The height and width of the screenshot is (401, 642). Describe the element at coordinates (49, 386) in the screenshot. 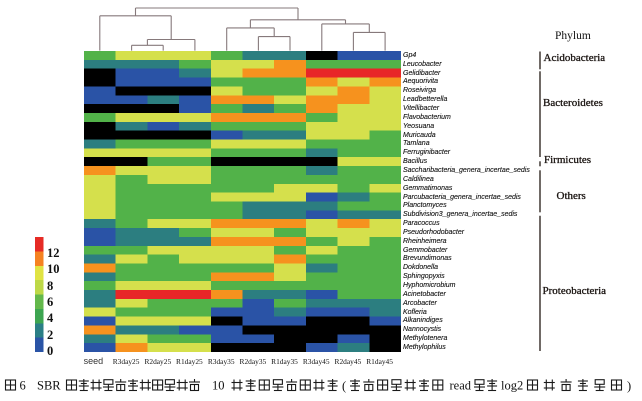

I see `svg-text: SBR` at that location.